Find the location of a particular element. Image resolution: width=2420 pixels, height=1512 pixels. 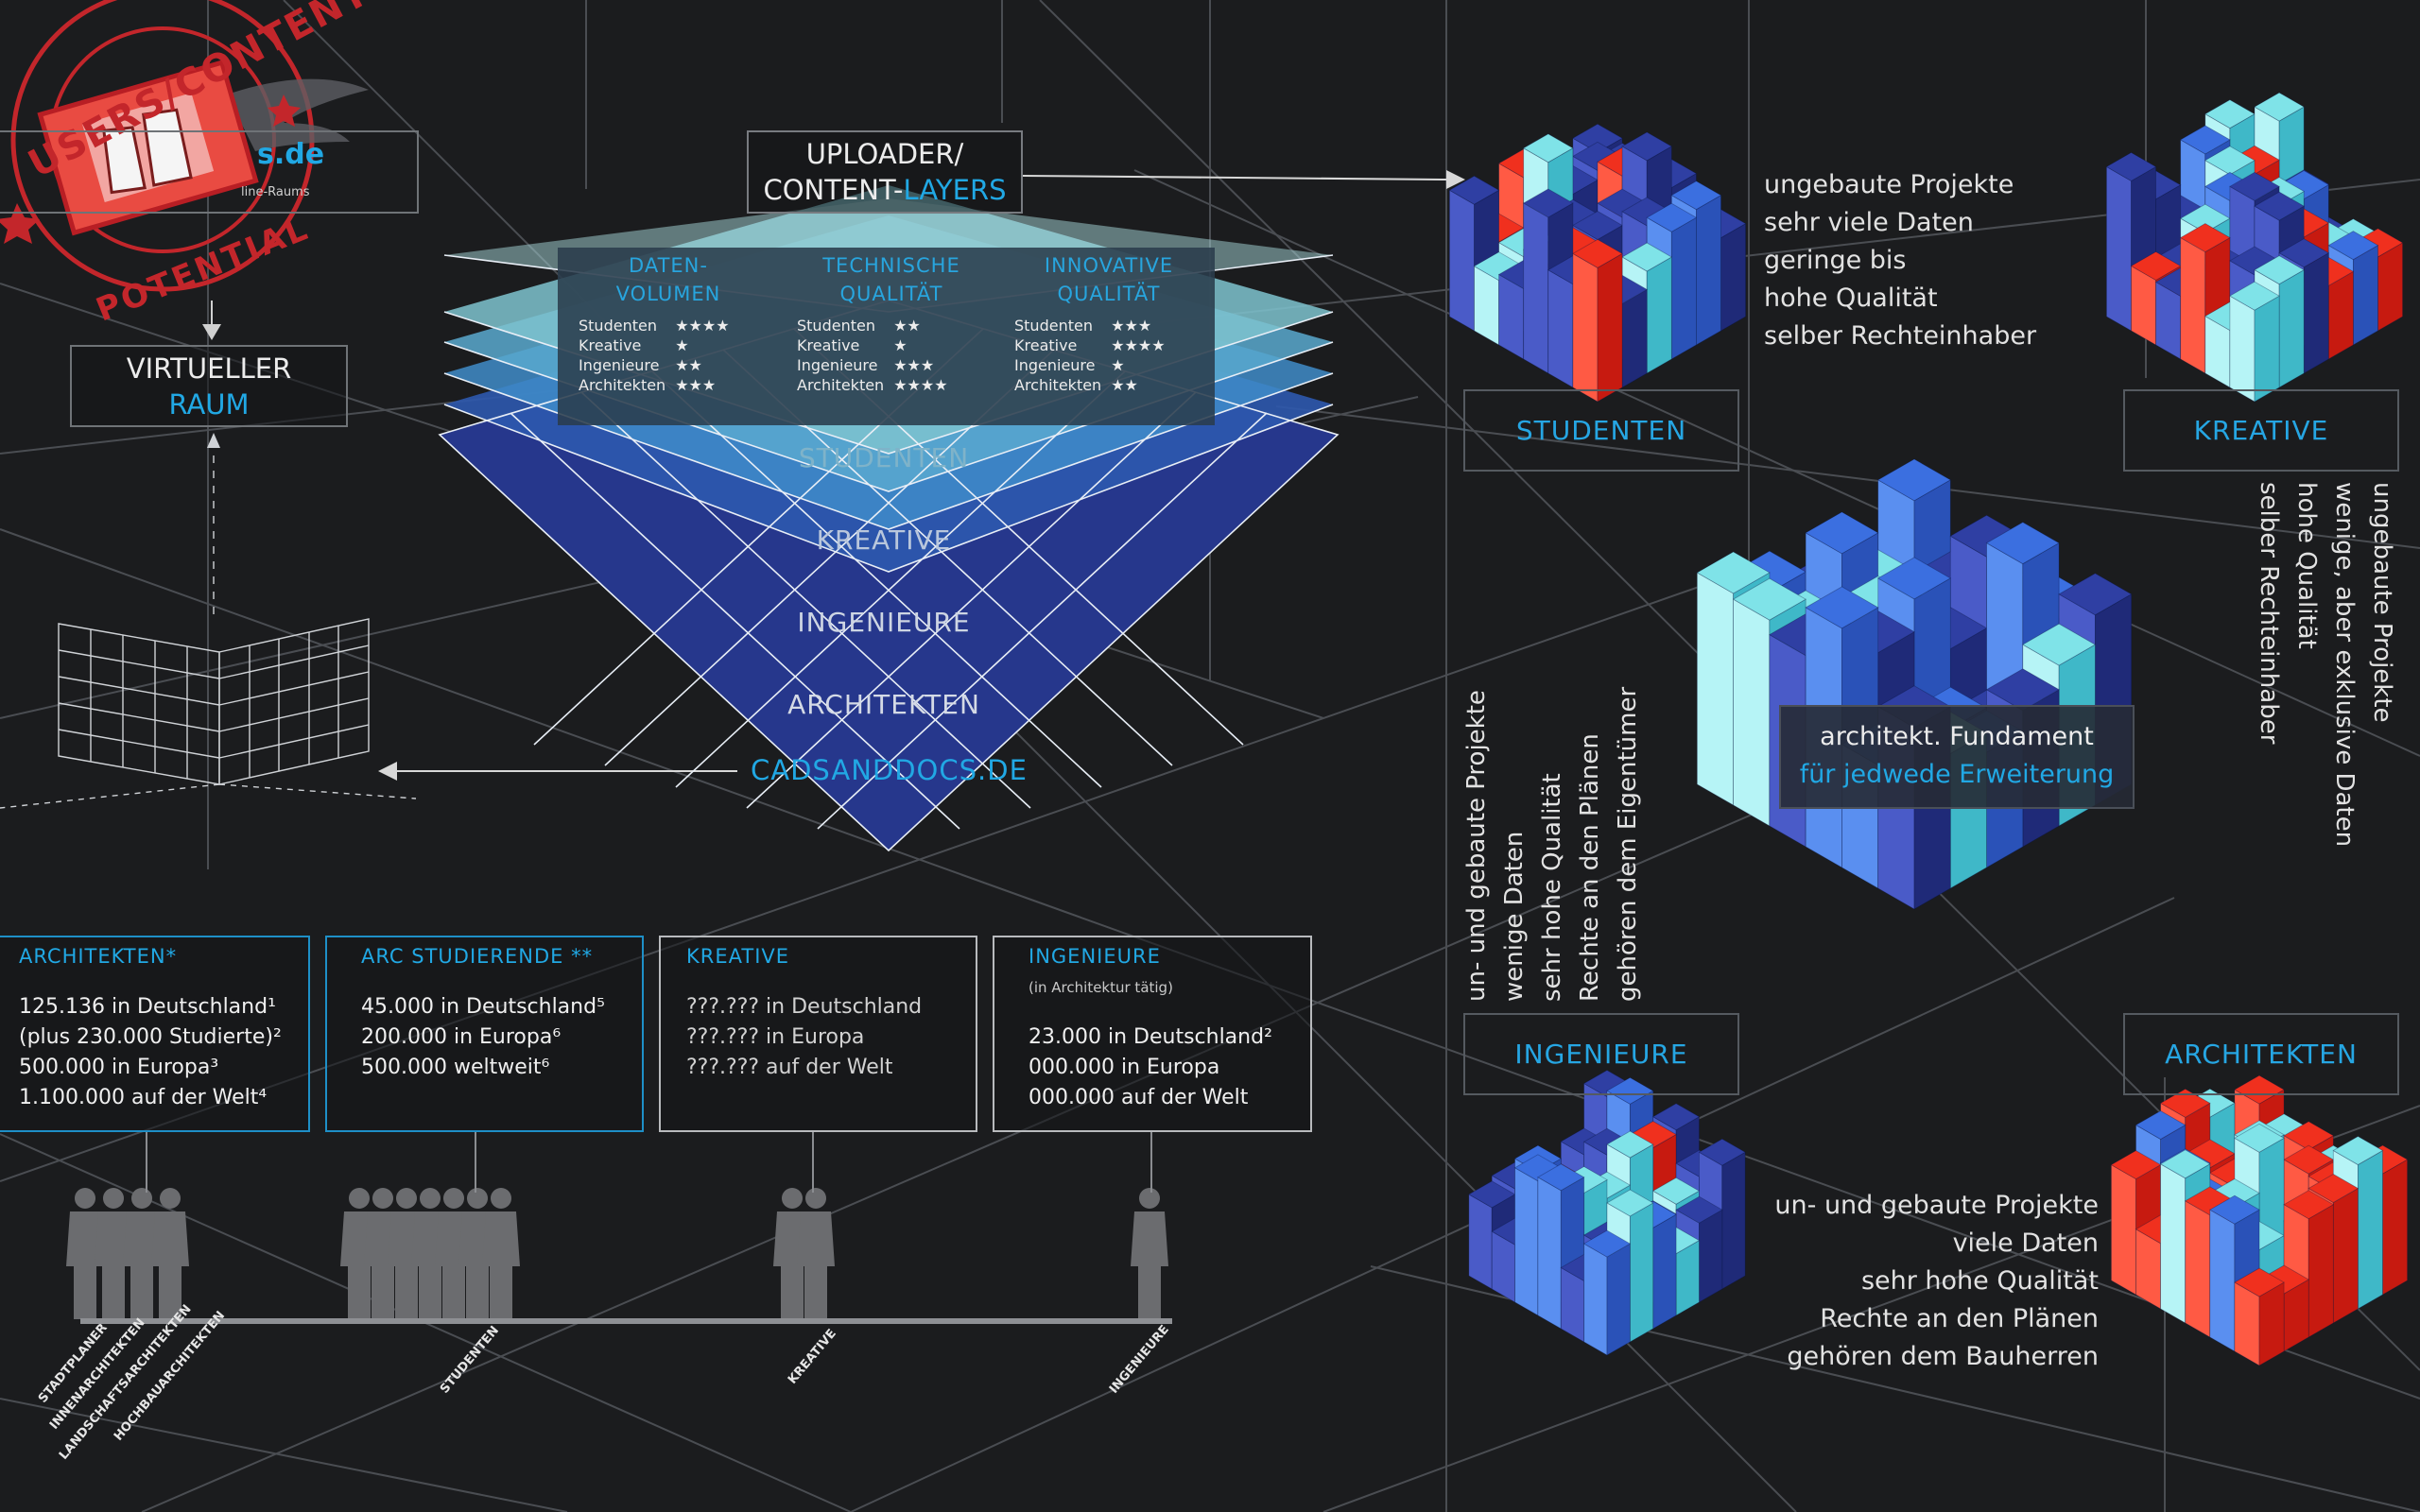

layer-label-studenten: STUDENTEN is located at coordinates (884, 457).